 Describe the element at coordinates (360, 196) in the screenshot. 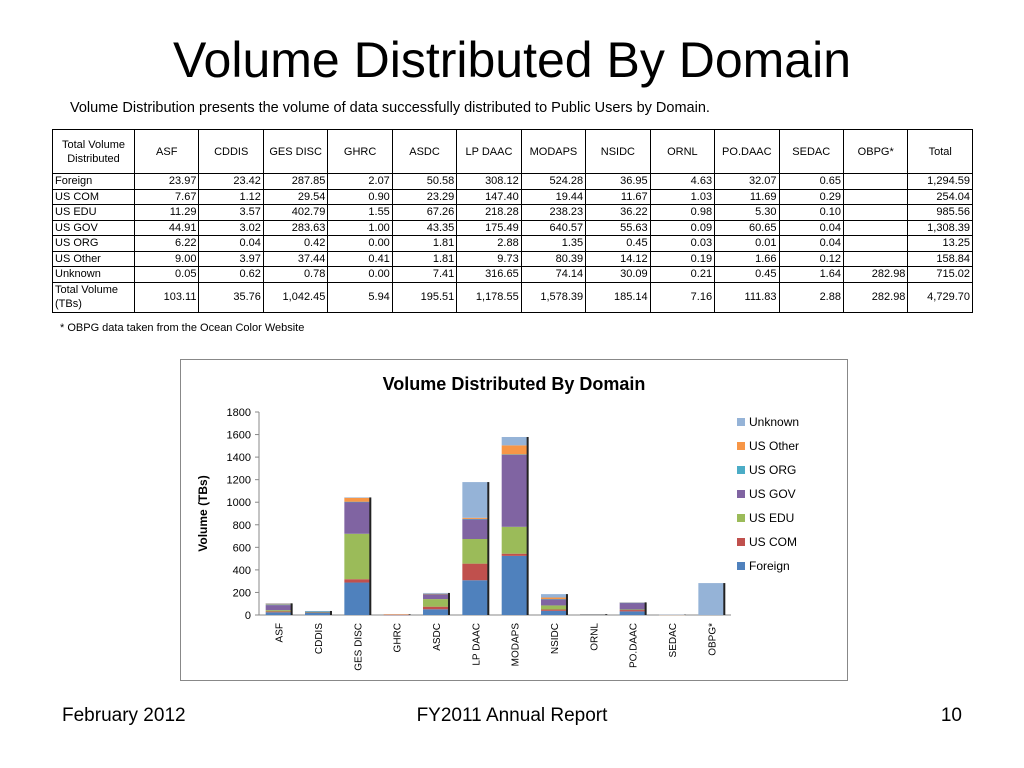

I see `table-cell: 0.90` at that location.